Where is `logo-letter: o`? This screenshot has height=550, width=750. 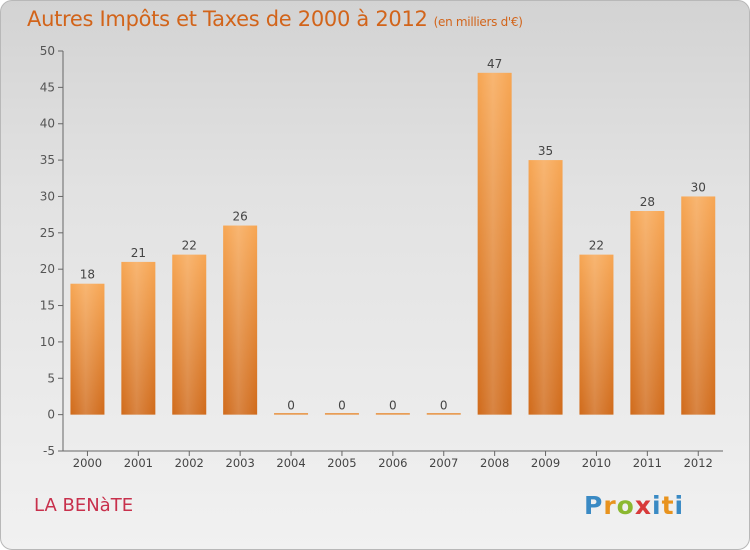 logo-letter: o is located at coordinates (626, 505).